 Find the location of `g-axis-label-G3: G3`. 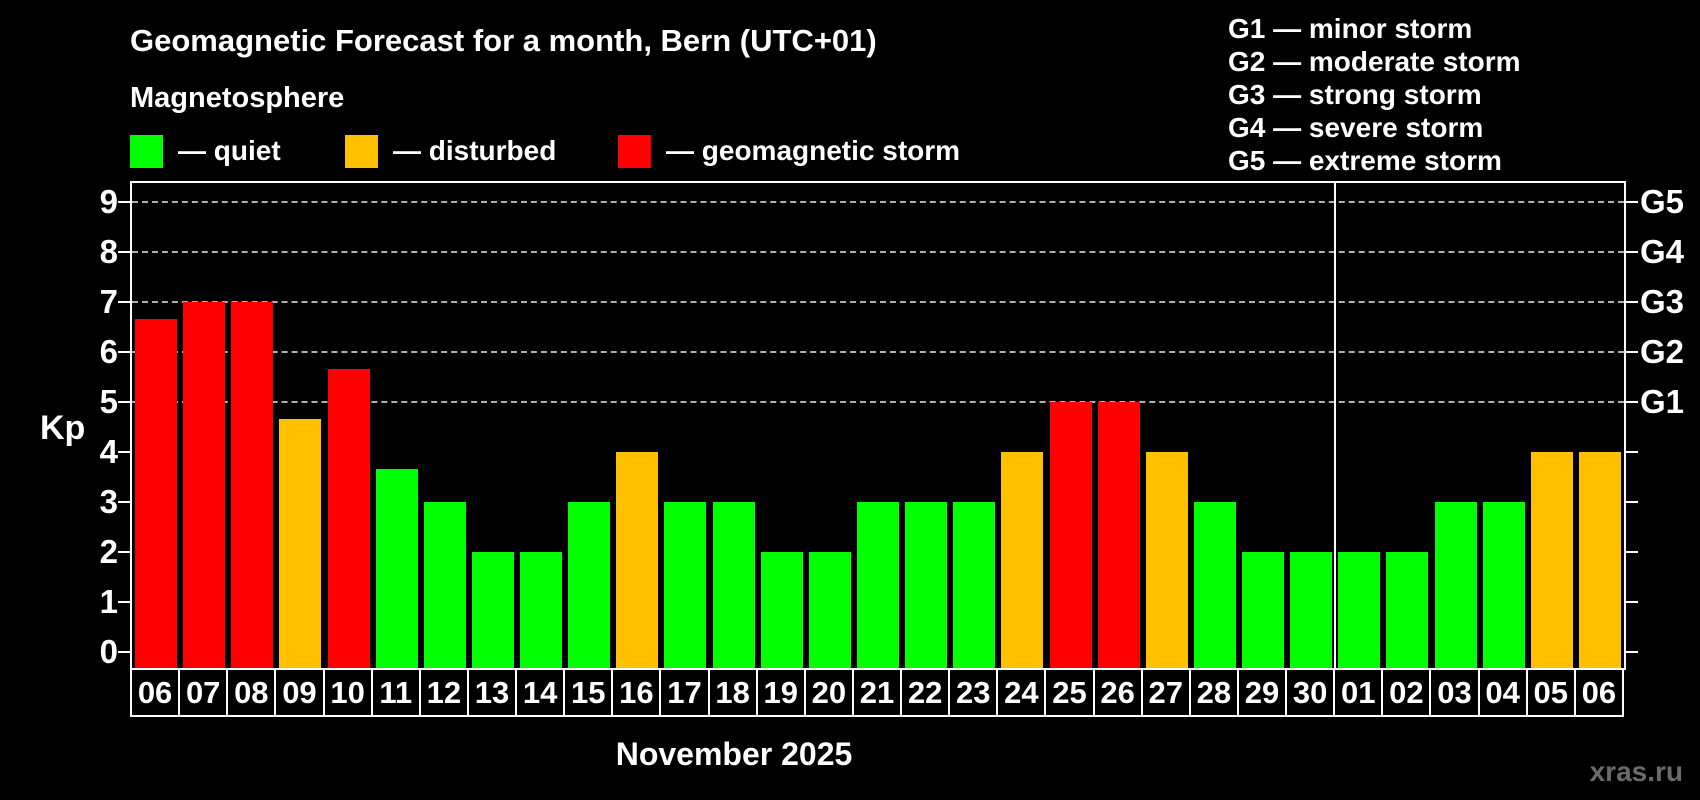

g-axis-label-G3: G3 is located at coordinates (1662, 301).